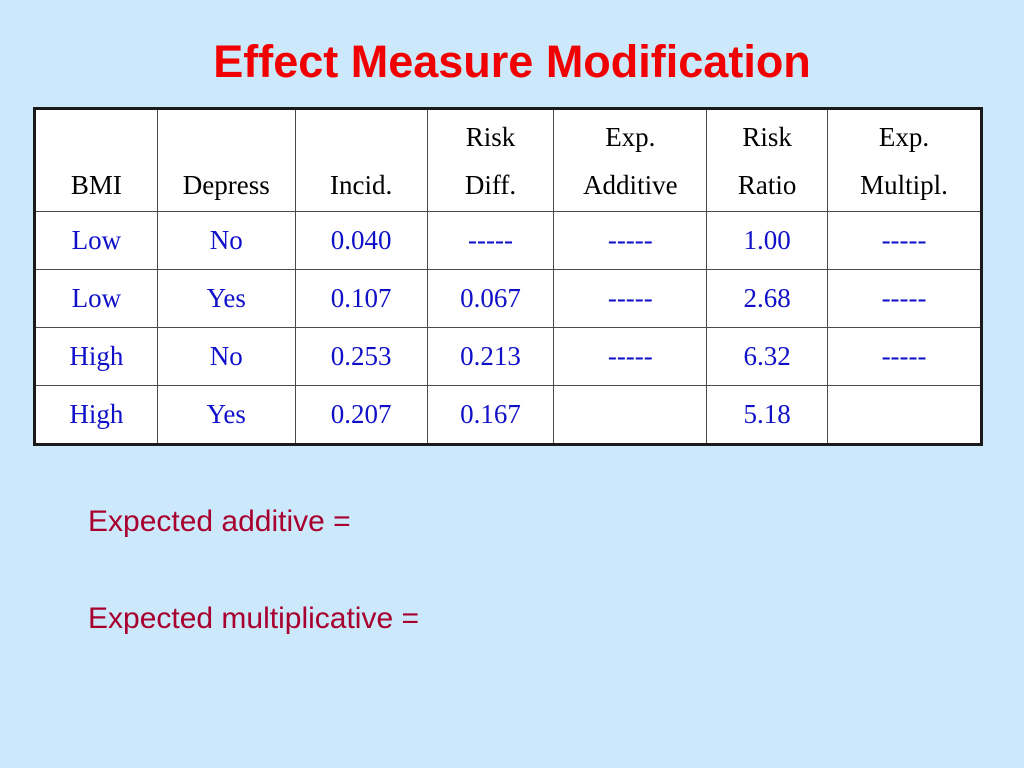 The image size is (1024, 768). What do you see at coordinates (490, 185) in the screenshot?
I see `header-risk-diff-line2: Diff.` at bounding box center [490, 185].